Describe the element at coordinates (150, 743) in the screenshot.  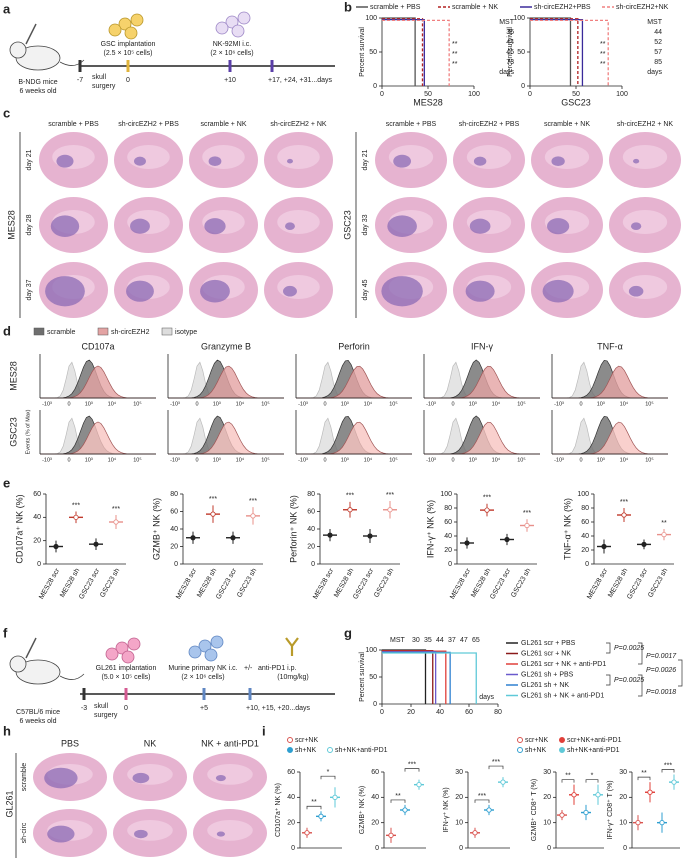
I see `column-label: NK` at that location.